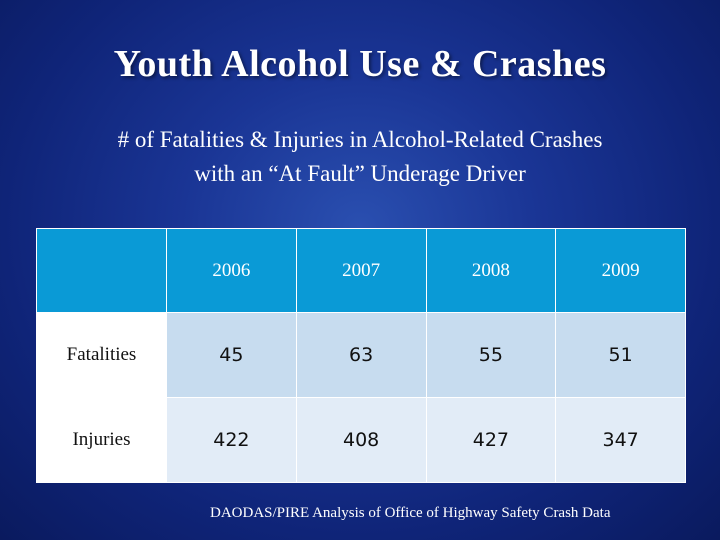  Describe the element at coordinates (231, 270) in the screenshot. I see `column-header-2006: 2006` at that location.